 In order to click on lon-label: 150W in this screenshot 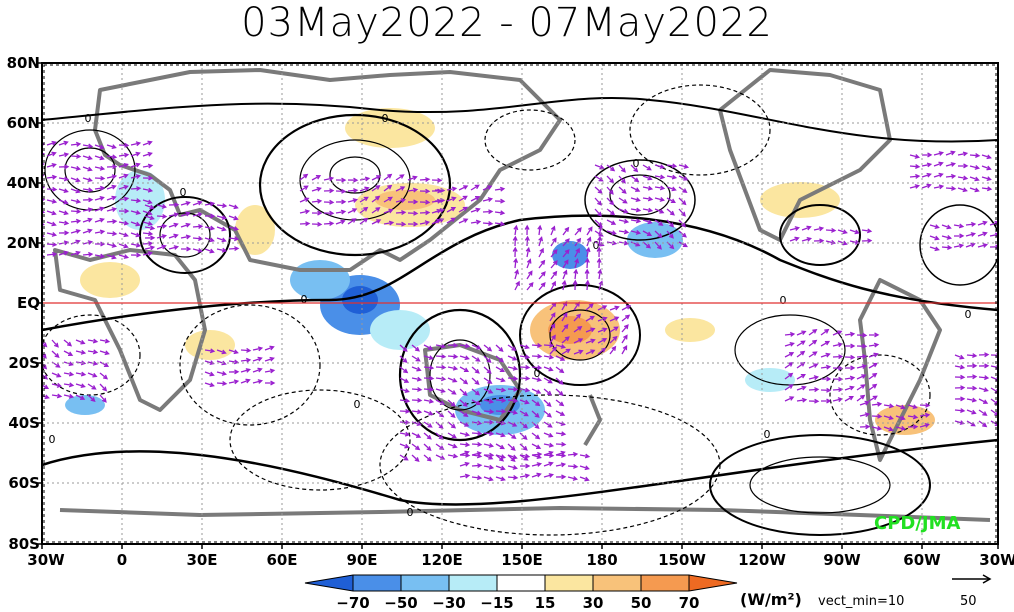, I will do `click(682, 560)`.